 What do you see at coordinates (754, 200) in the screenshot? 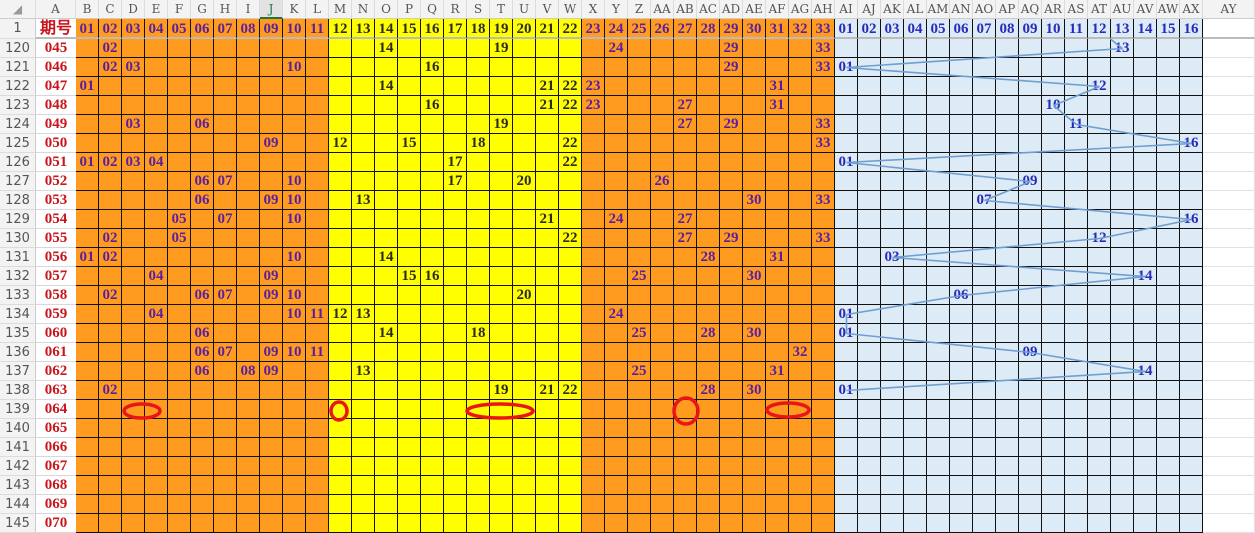
I see `red-ball-cell: 30` at bounding box center [754, 200].